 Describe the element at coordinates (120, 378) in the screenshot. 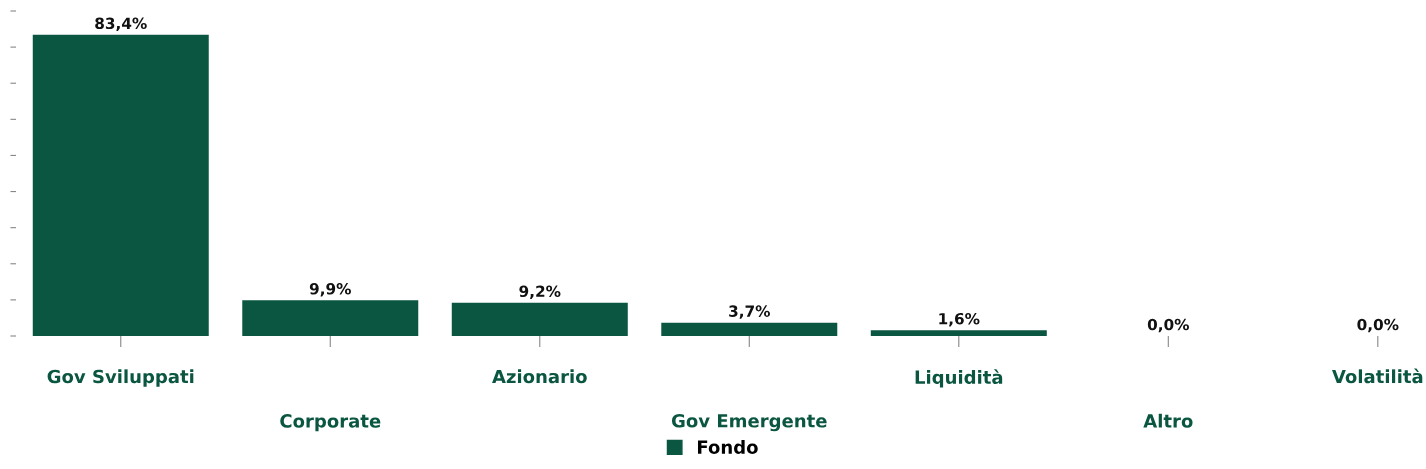

I see `x-tick-label: Gov Sviluppati` at that location.